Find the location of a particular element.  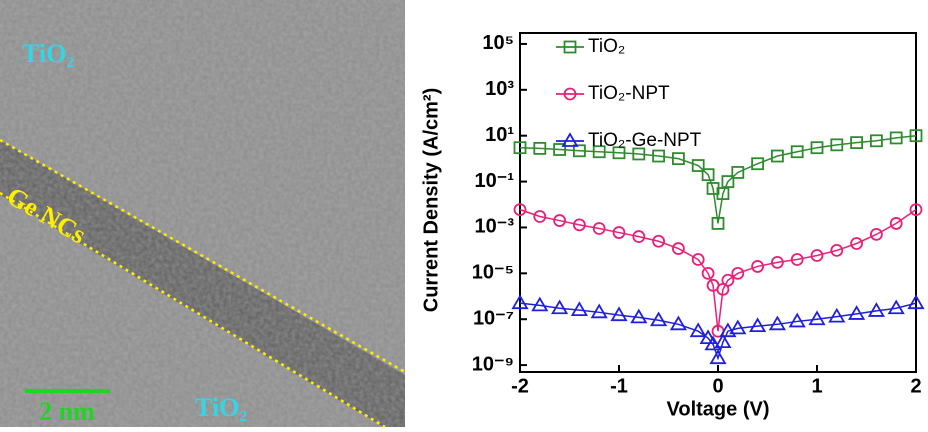

y-tick-label: 10⁻⁵ is located at coordinates (493, 273).